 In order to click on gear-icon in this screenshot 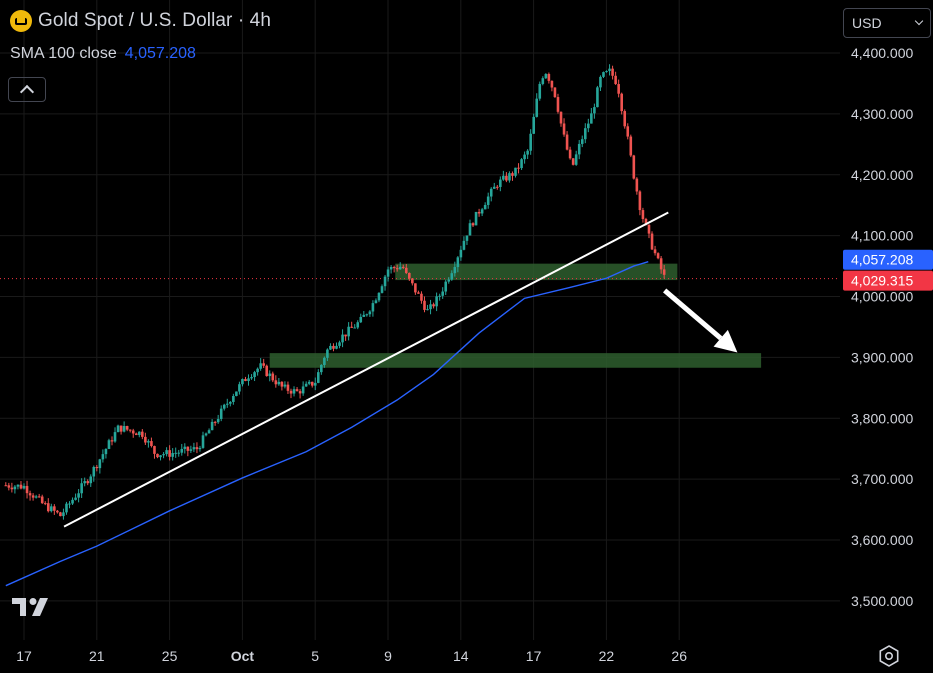, I will do `click(889, 656)`.